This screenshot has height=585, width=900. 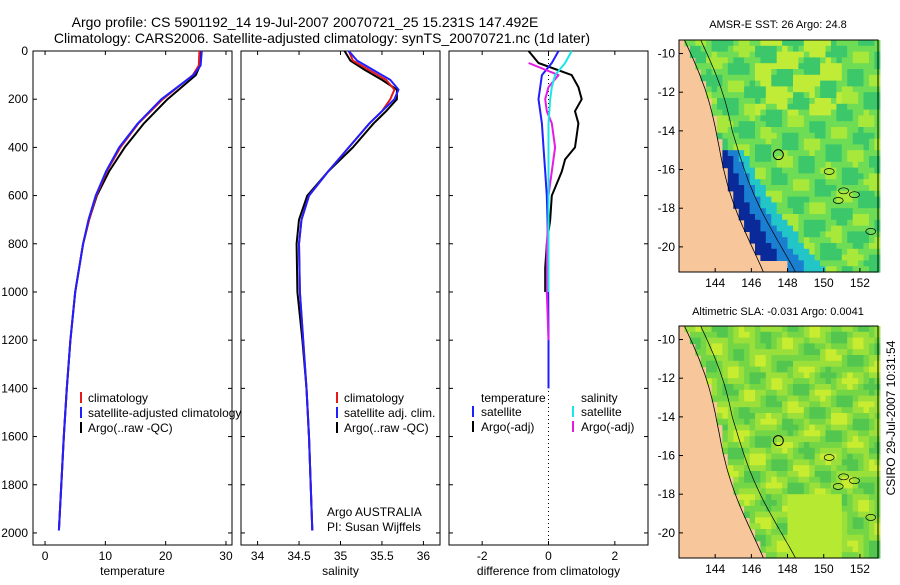 I want to click on temperature-xtick-label: 0, so click(x=45, y=556).